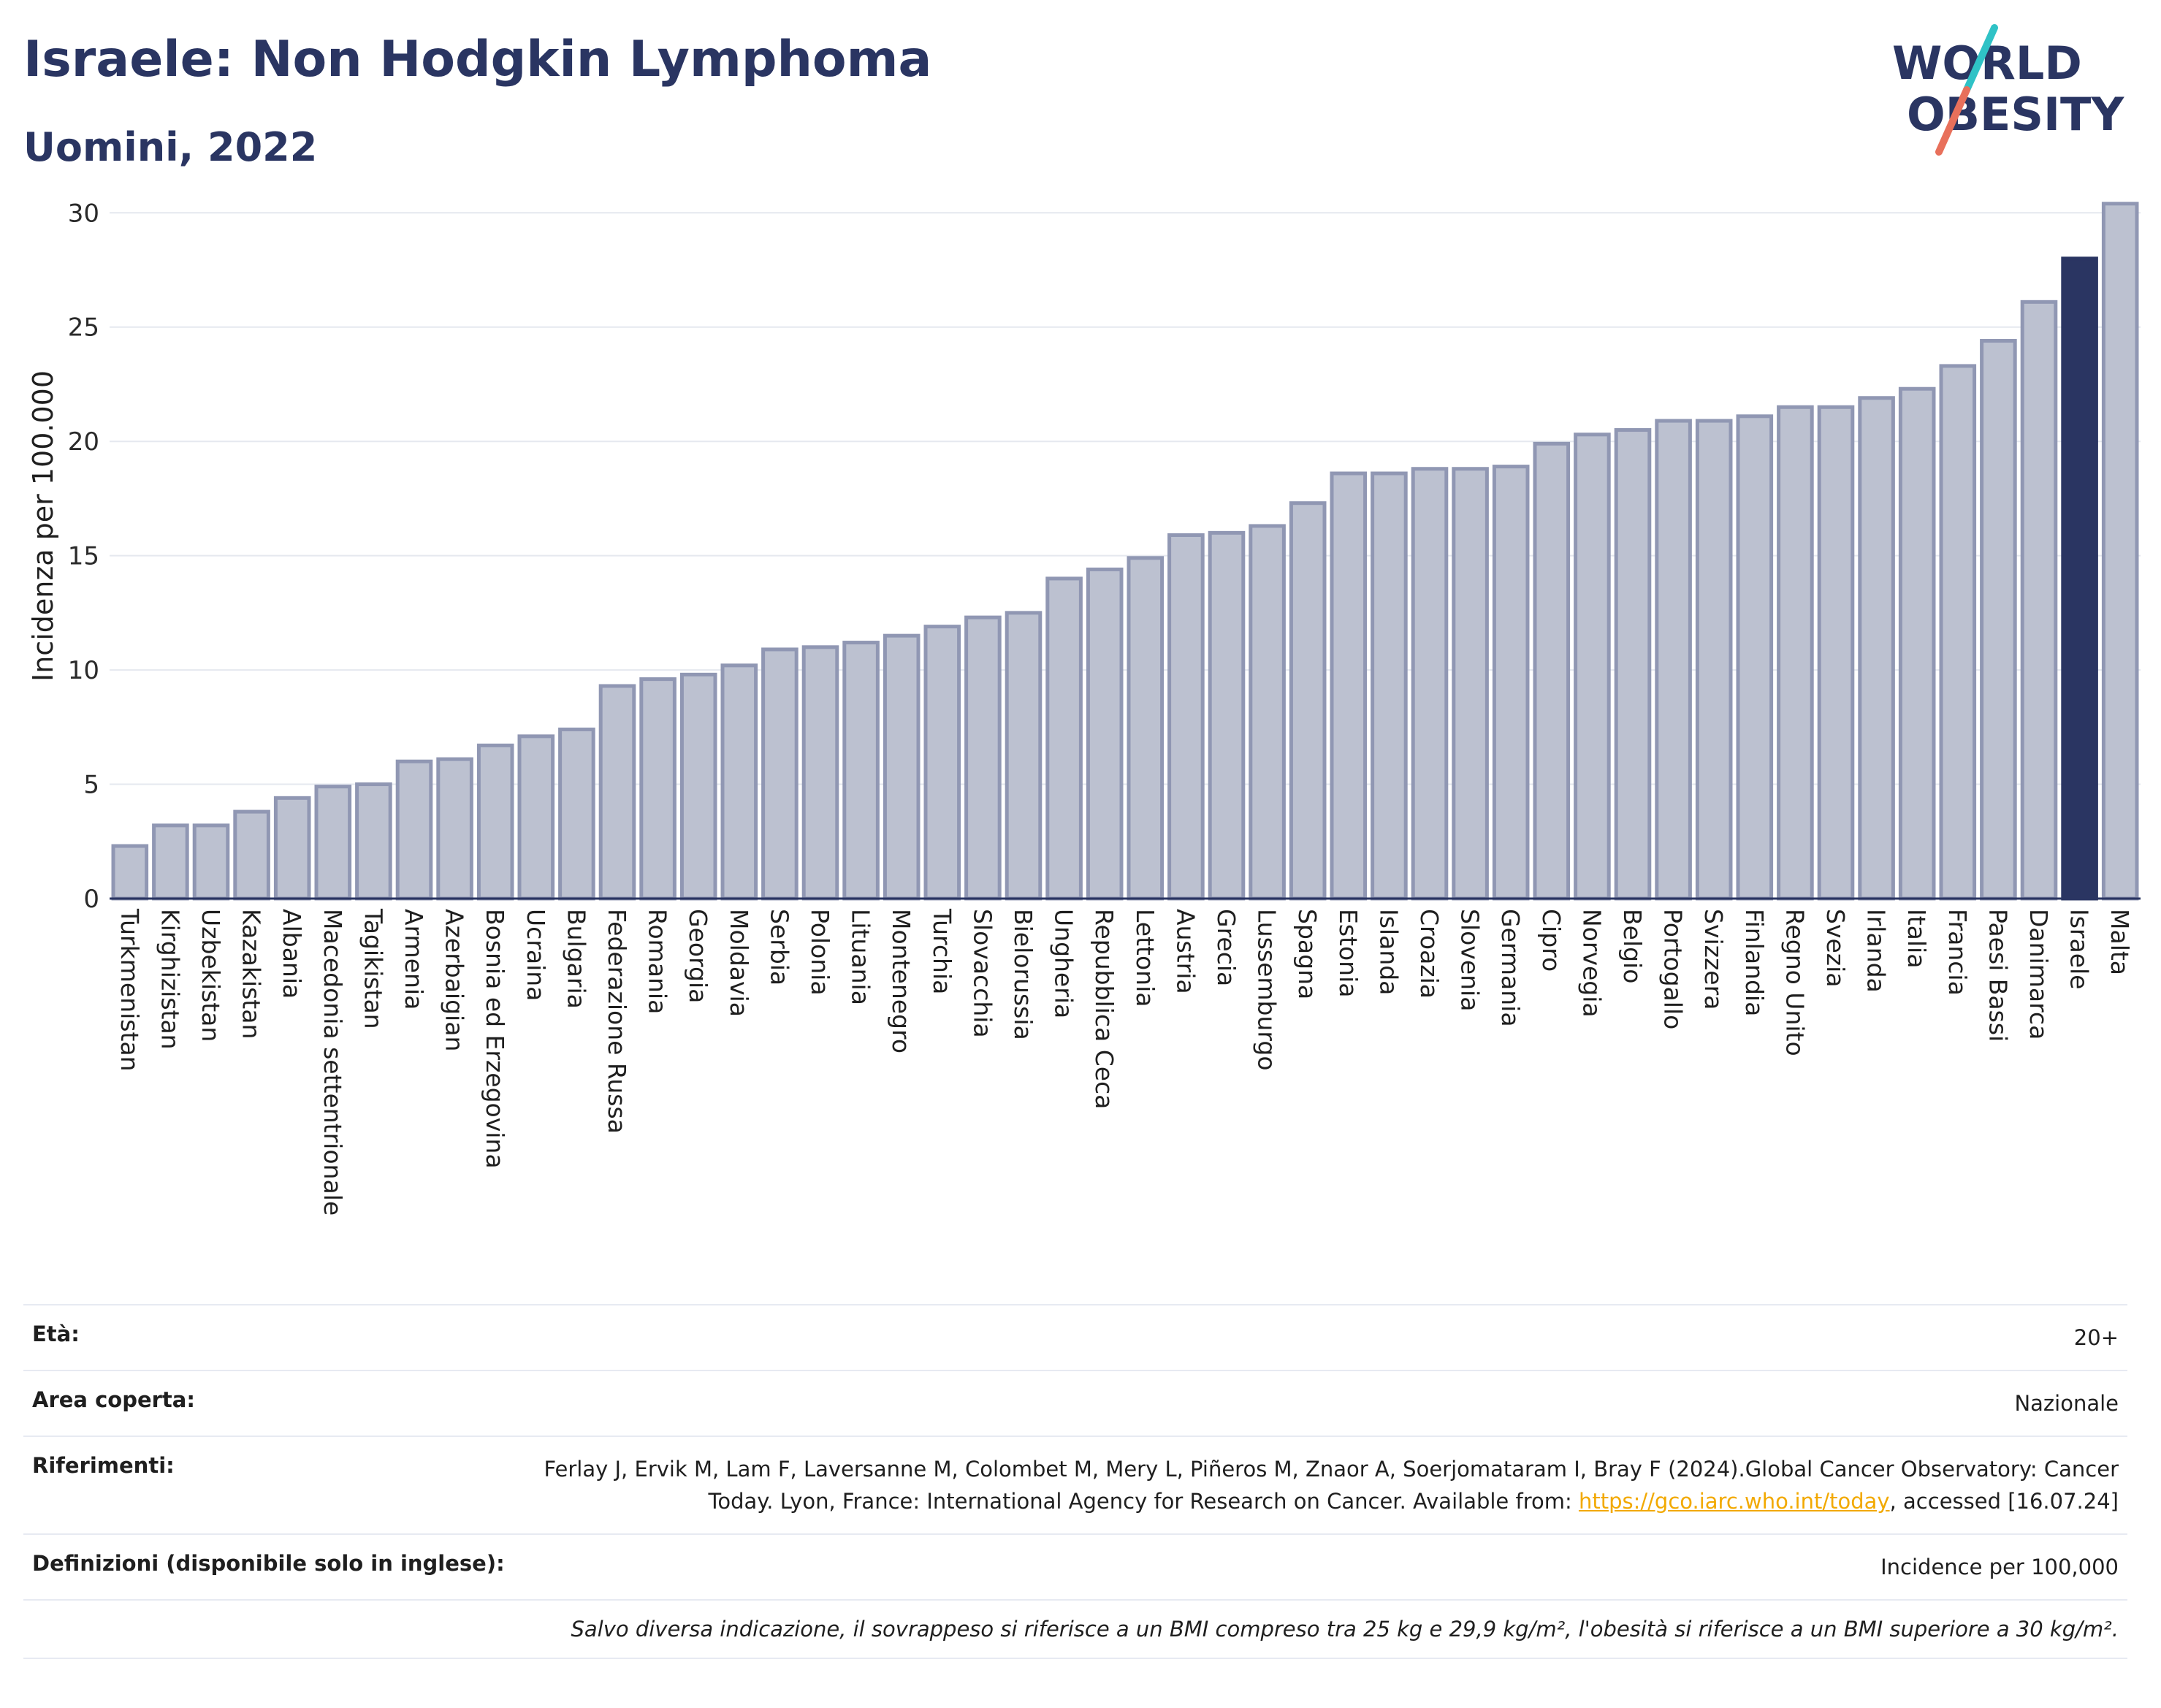 This screenshot has width=2161, height=1708. I want to click on area-value: Nazionale, so click(2066, 1403).